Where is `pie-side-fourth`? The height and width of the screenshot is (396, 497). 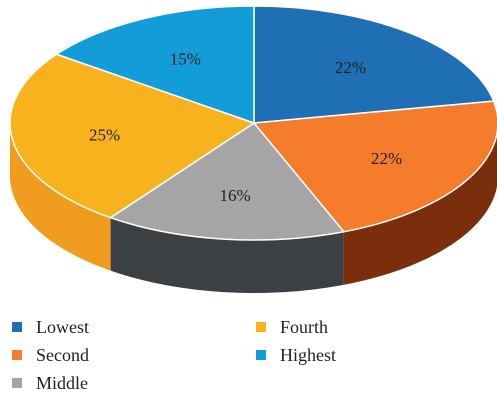 pie-side-fourth is located at coordinates (60, 197).